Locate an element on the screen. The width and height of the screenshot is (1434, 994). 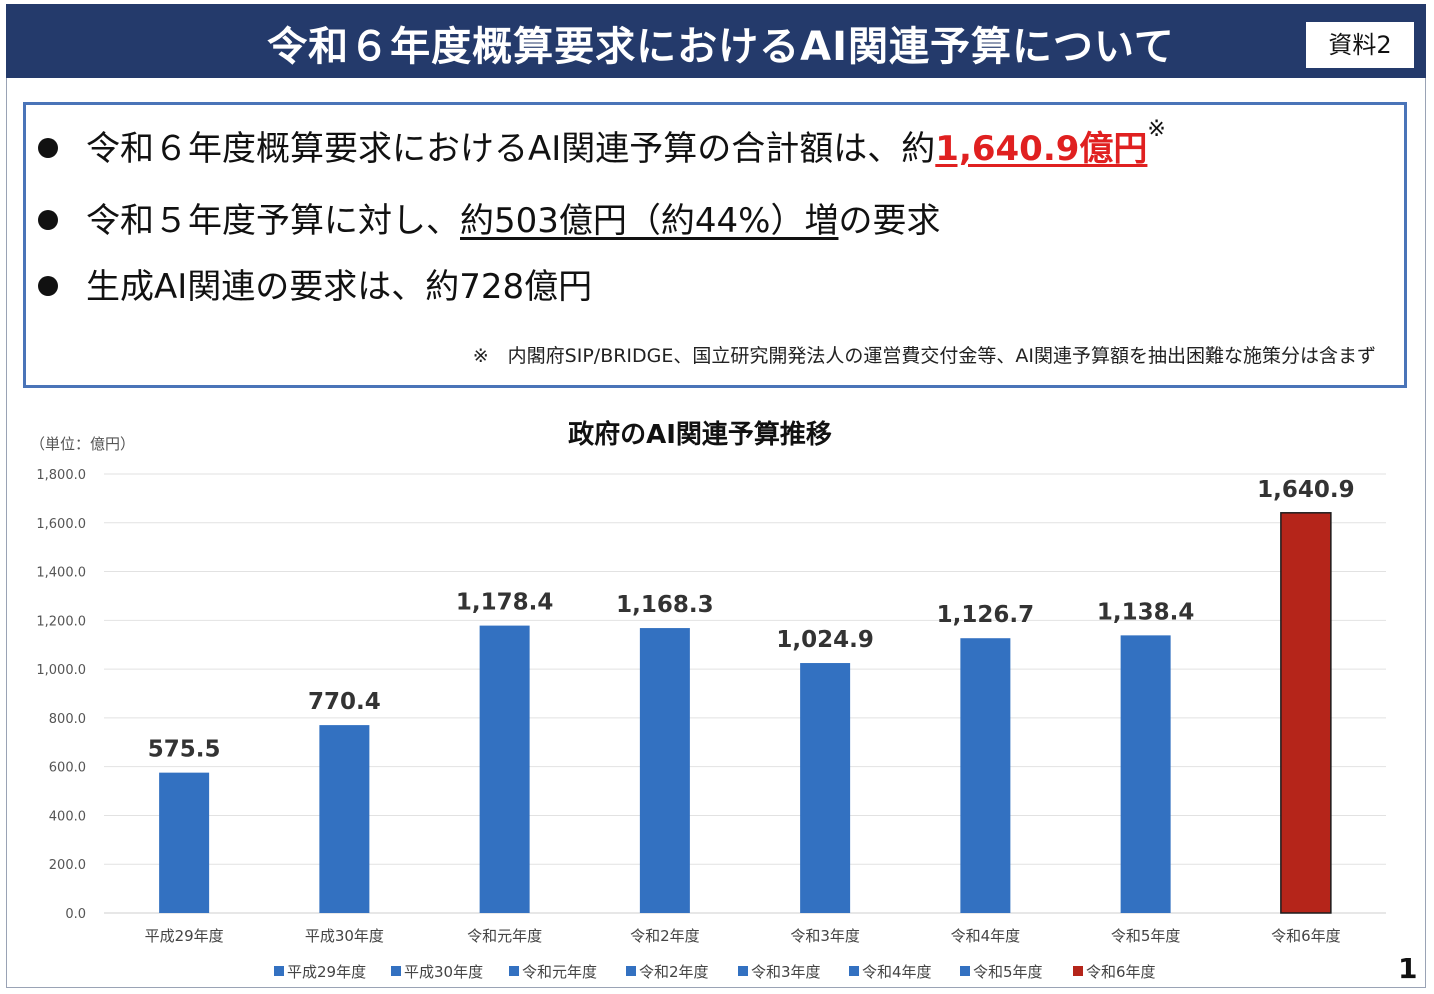
category-label: 令和6年度 is located at coordinates (1306, 936).